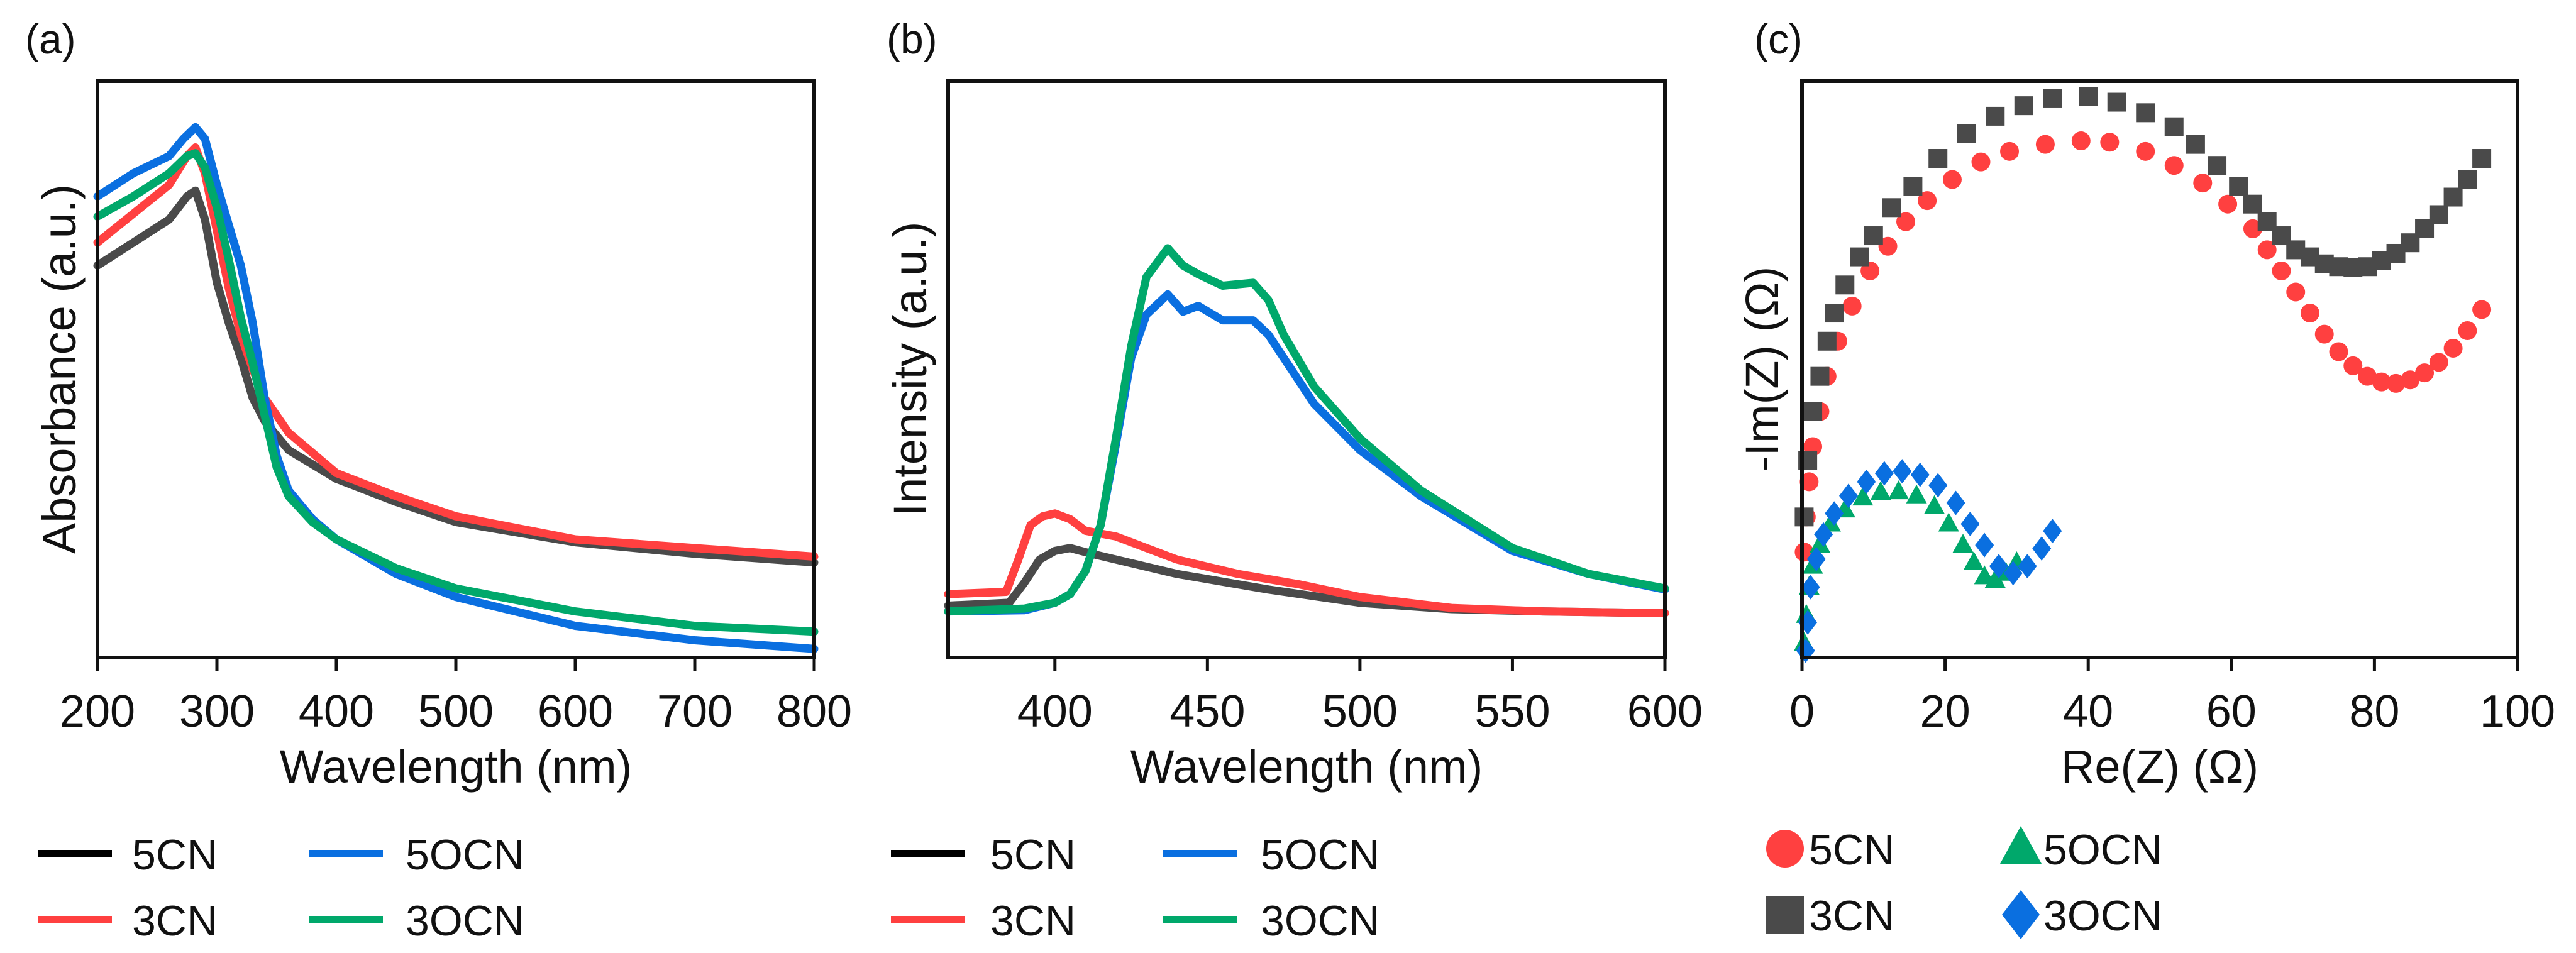 This screenshot has height=953, width=2576. I want to click on x-axis-label-a: Wavelength (nm), so click(456, 767).